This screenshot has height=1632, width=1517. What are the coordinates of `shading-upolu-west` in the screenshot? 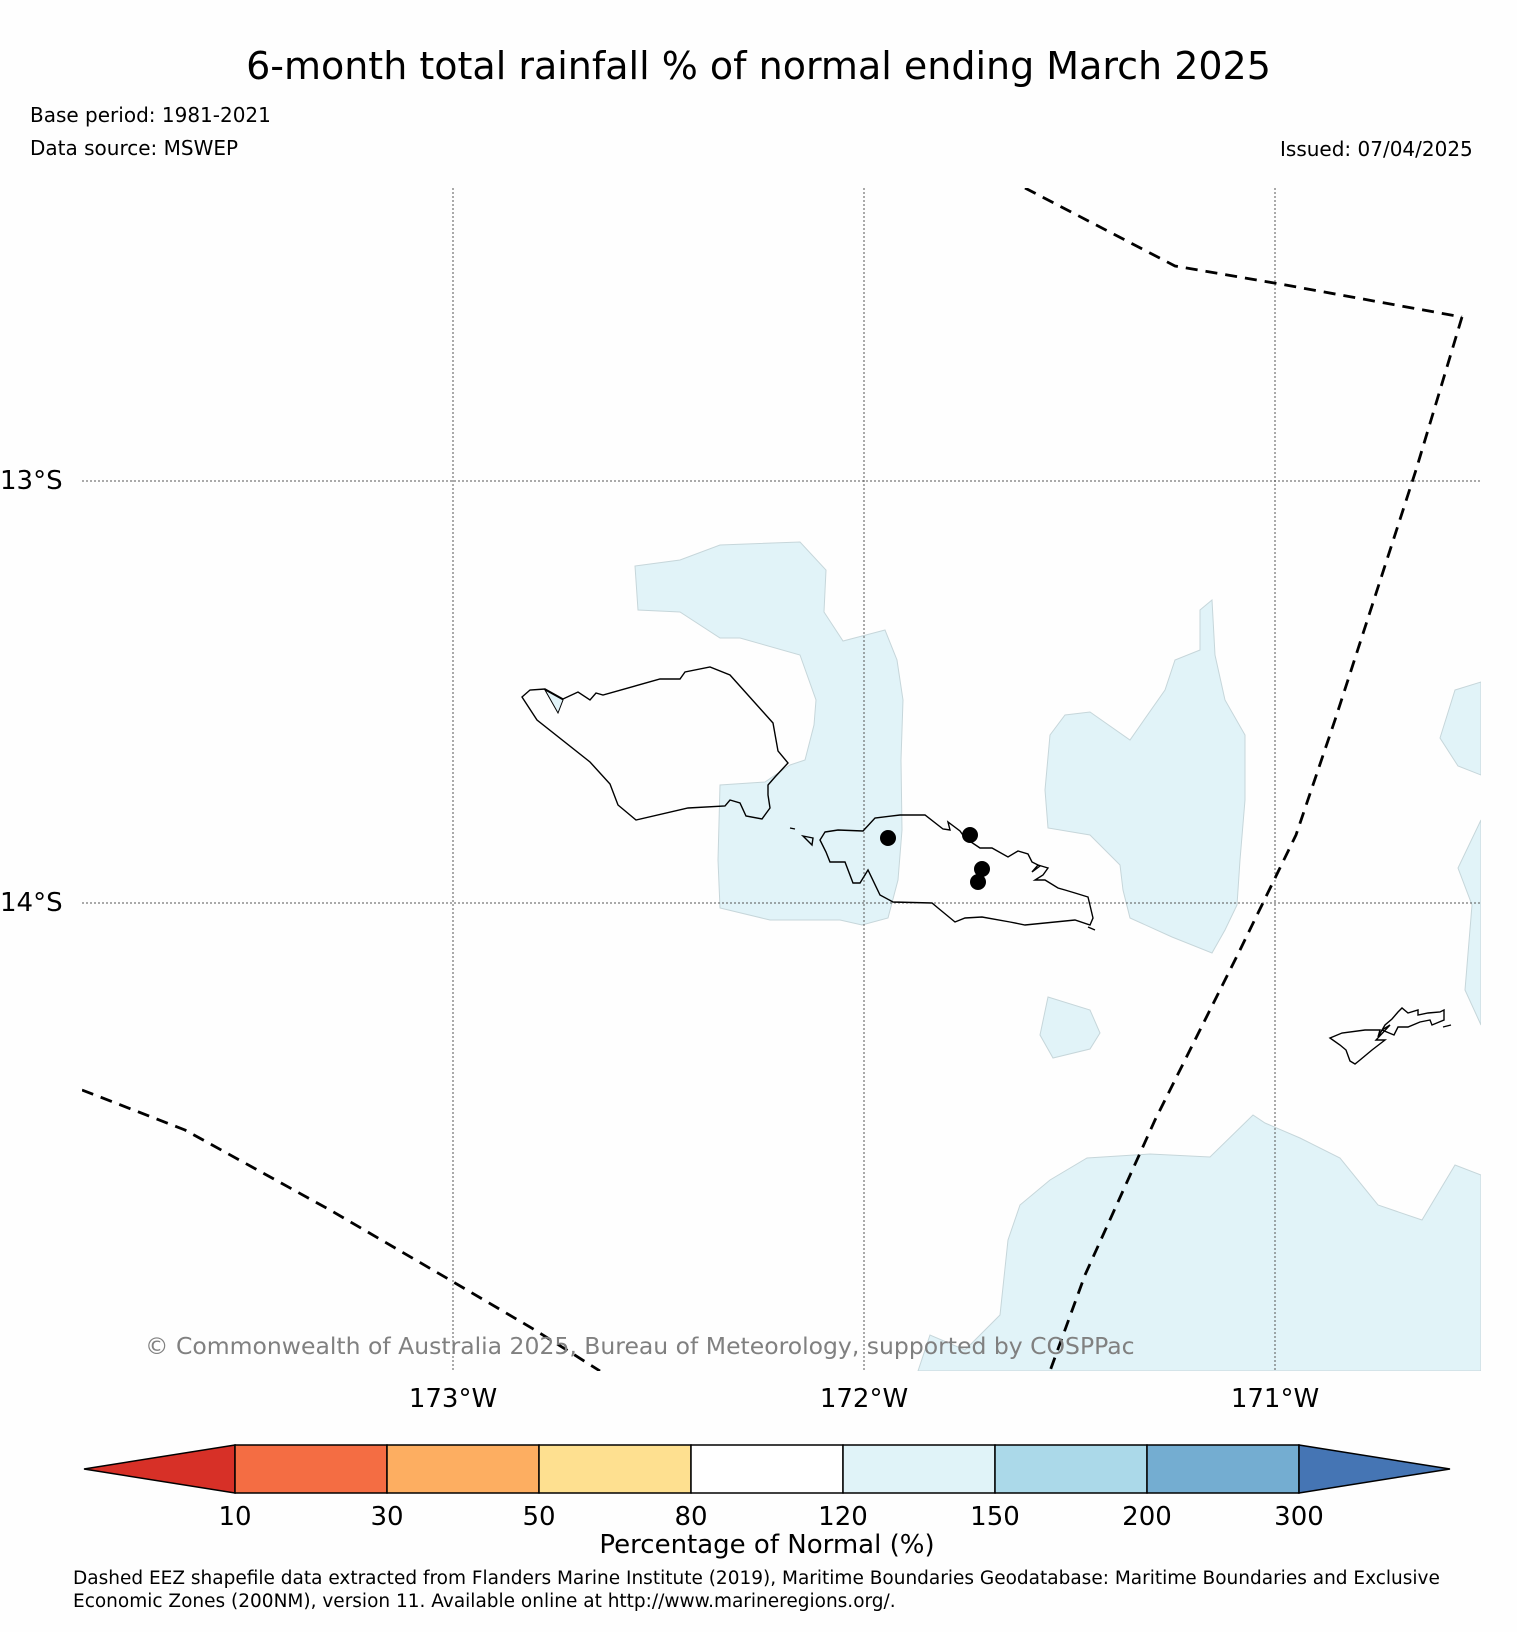 It's located at (769, 733).